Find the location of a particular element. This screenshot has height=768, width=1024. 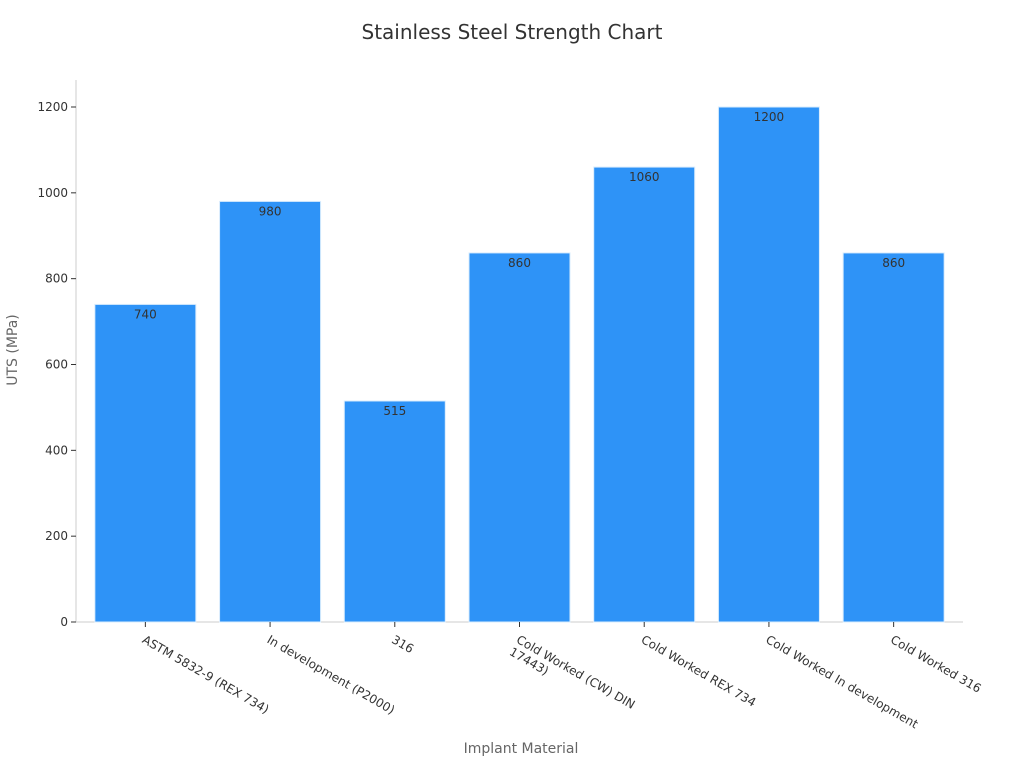

x-tick-label: 316 is located at coordinates (402, 644).